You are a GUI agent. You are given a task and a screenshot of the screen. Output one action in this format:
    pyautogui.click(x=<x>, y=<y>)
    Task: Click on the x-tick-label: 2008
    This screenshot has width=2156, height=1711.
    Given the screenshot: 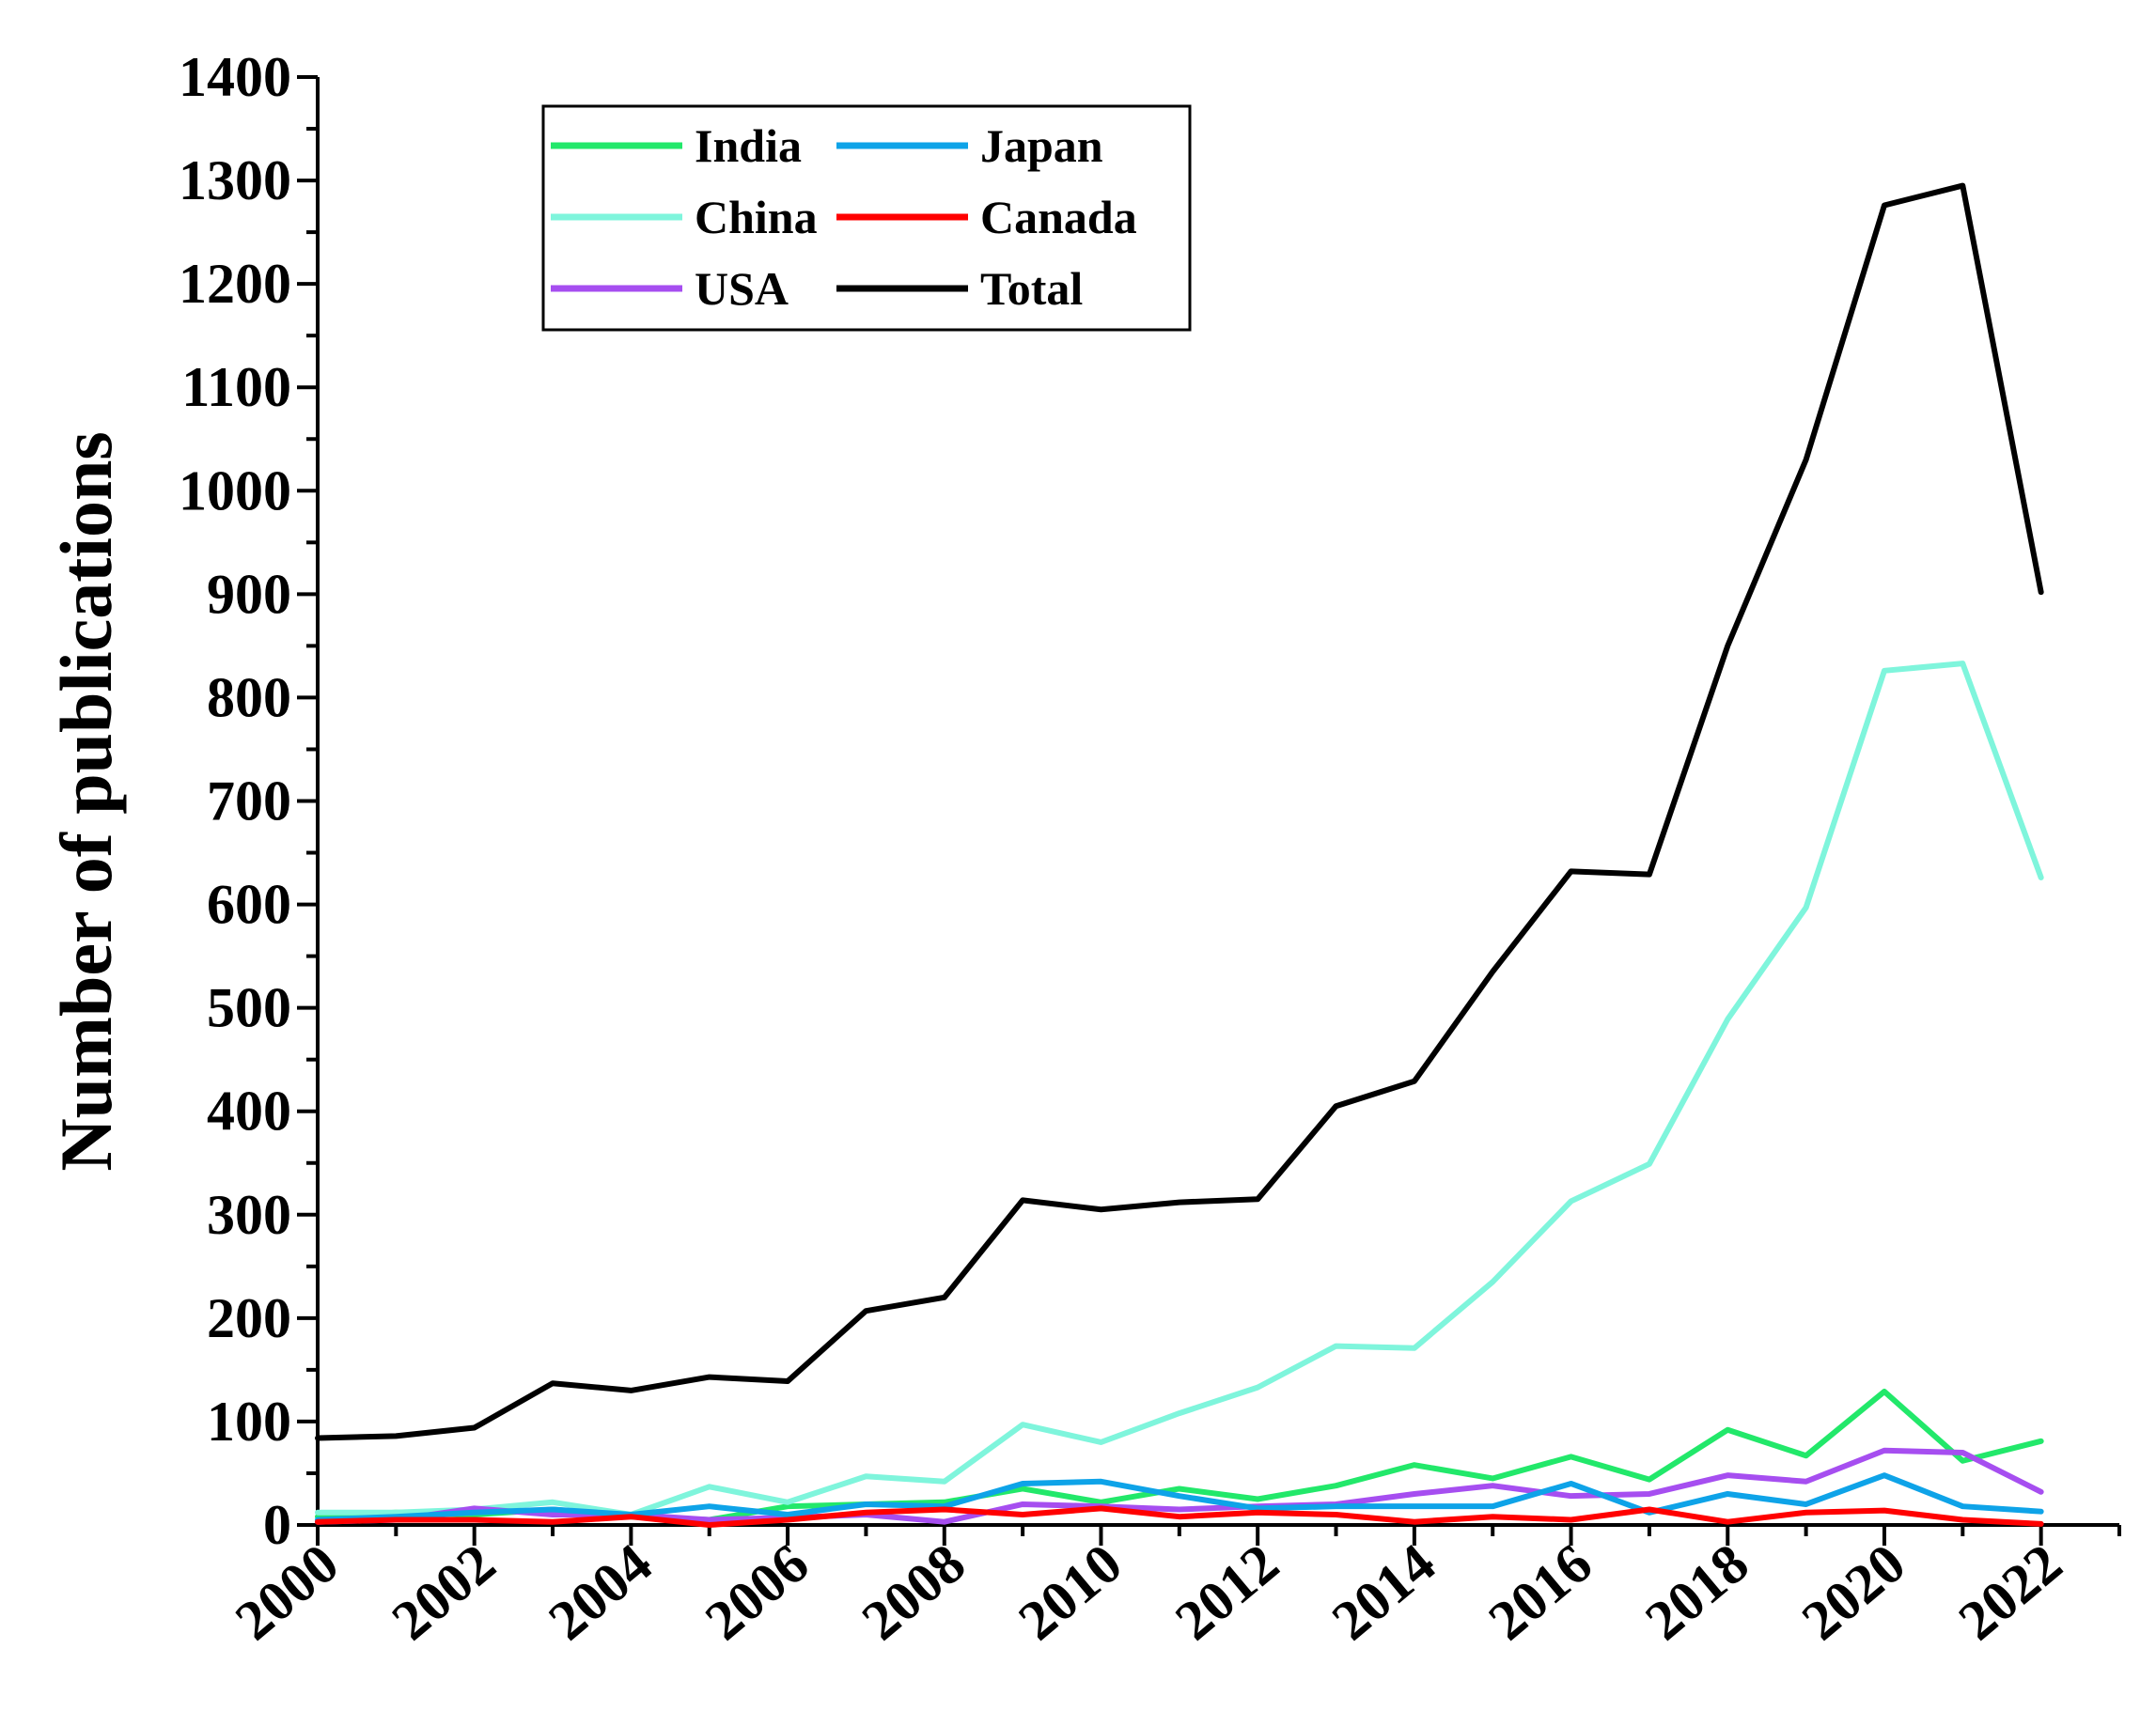 What is the action you would take?
    pyautogui.click(x=914, y=1592)
    